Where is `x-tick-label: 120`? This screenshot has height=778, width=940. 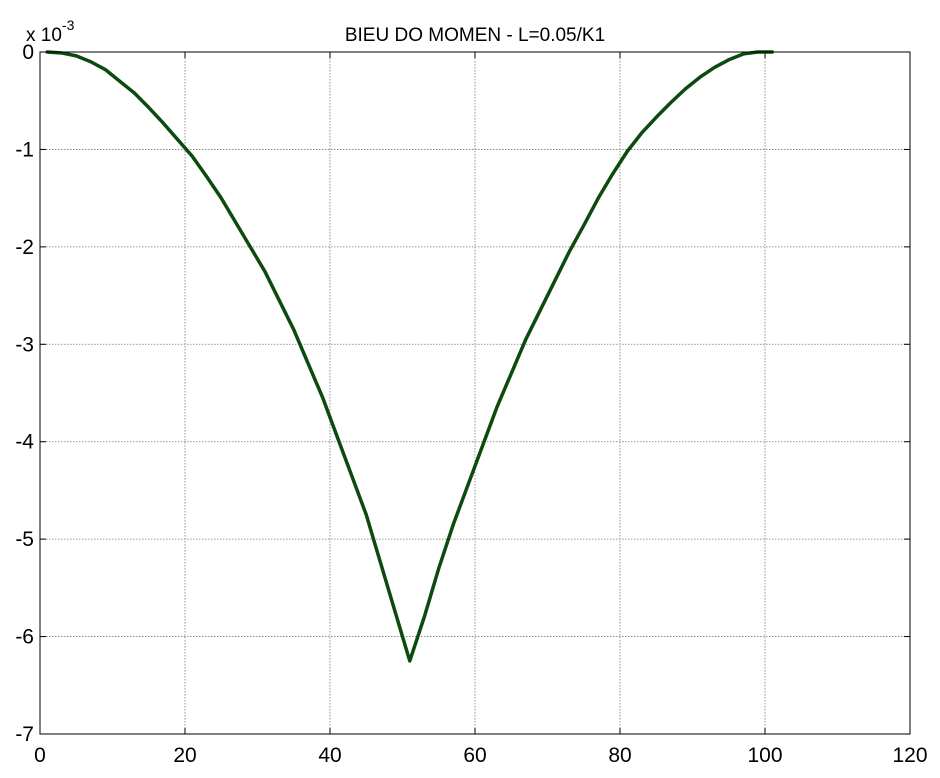 x-tick-label: 120 is located at coordinates (909, 755).